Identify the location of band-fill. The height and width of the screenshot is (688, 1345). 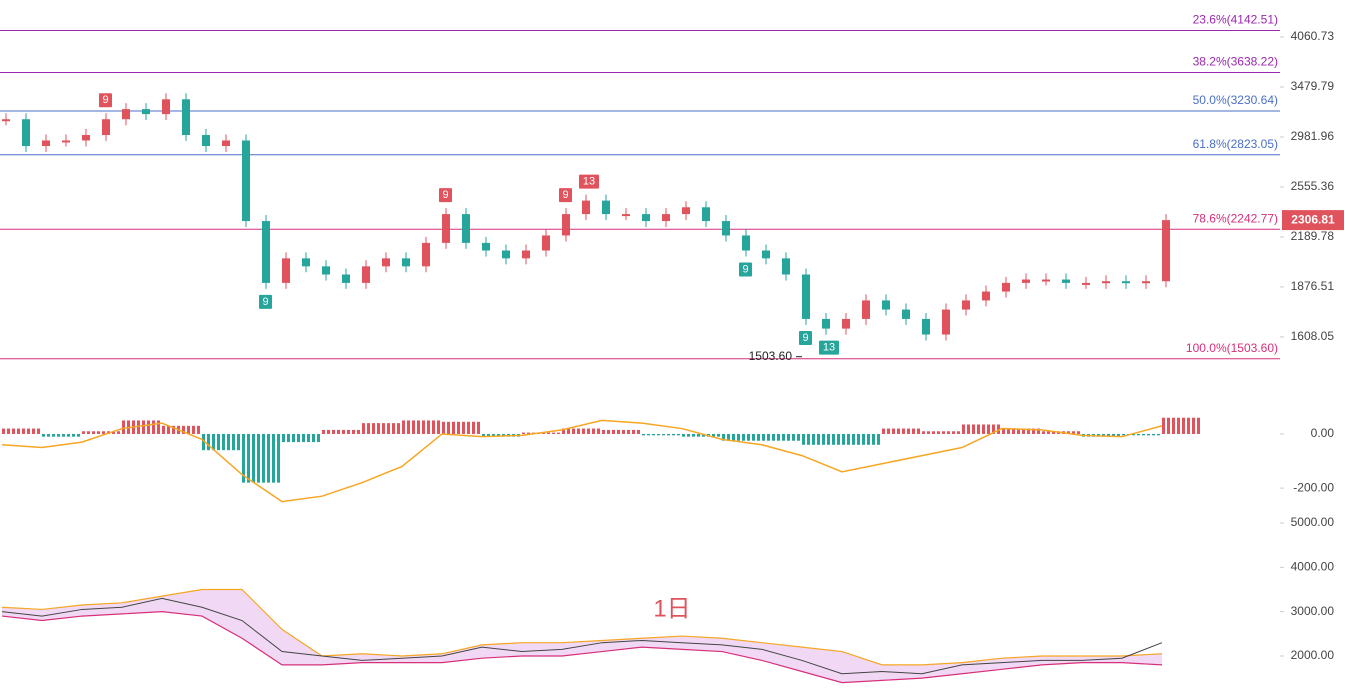
(582, 636).